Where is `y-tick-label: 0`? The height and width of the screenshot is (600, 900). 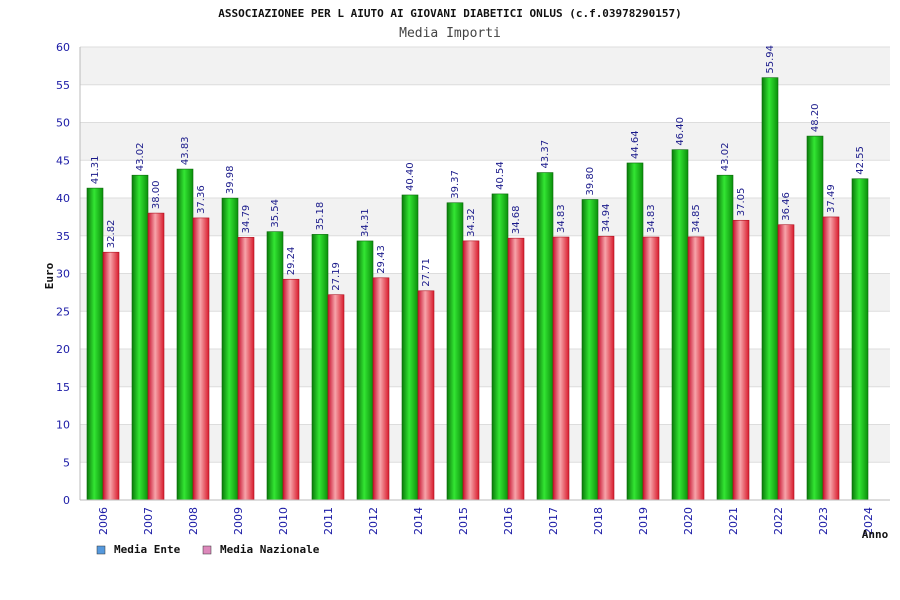 y-tick-label: 0 is located at coordinates (66, 500).